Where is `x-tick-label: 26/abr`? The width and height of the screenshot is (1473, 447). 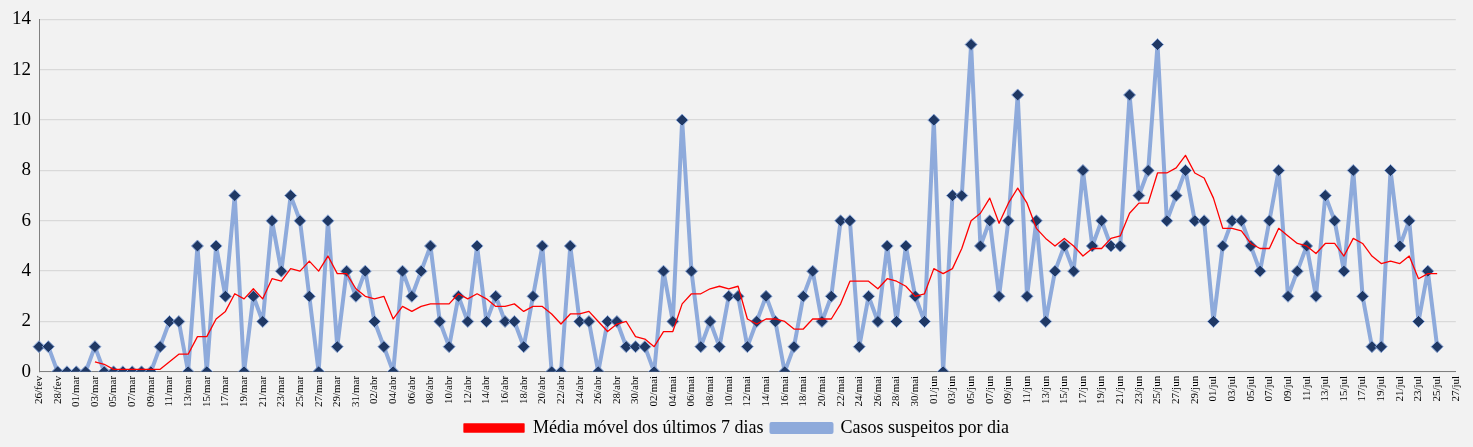
x-tick-label: 26/abr is located at coordinates (597, 389).